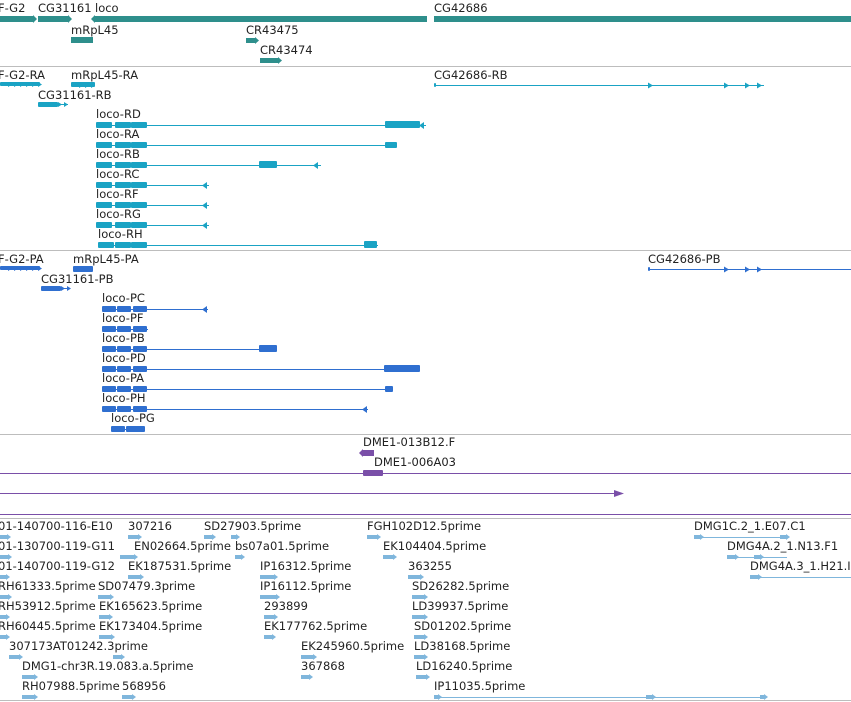 The height and width of the screenshot is (702, 851). Describe the element at coordinates (247, 381) in the screenshot. I see `feature-loco-pa: loco-PA` at that location.